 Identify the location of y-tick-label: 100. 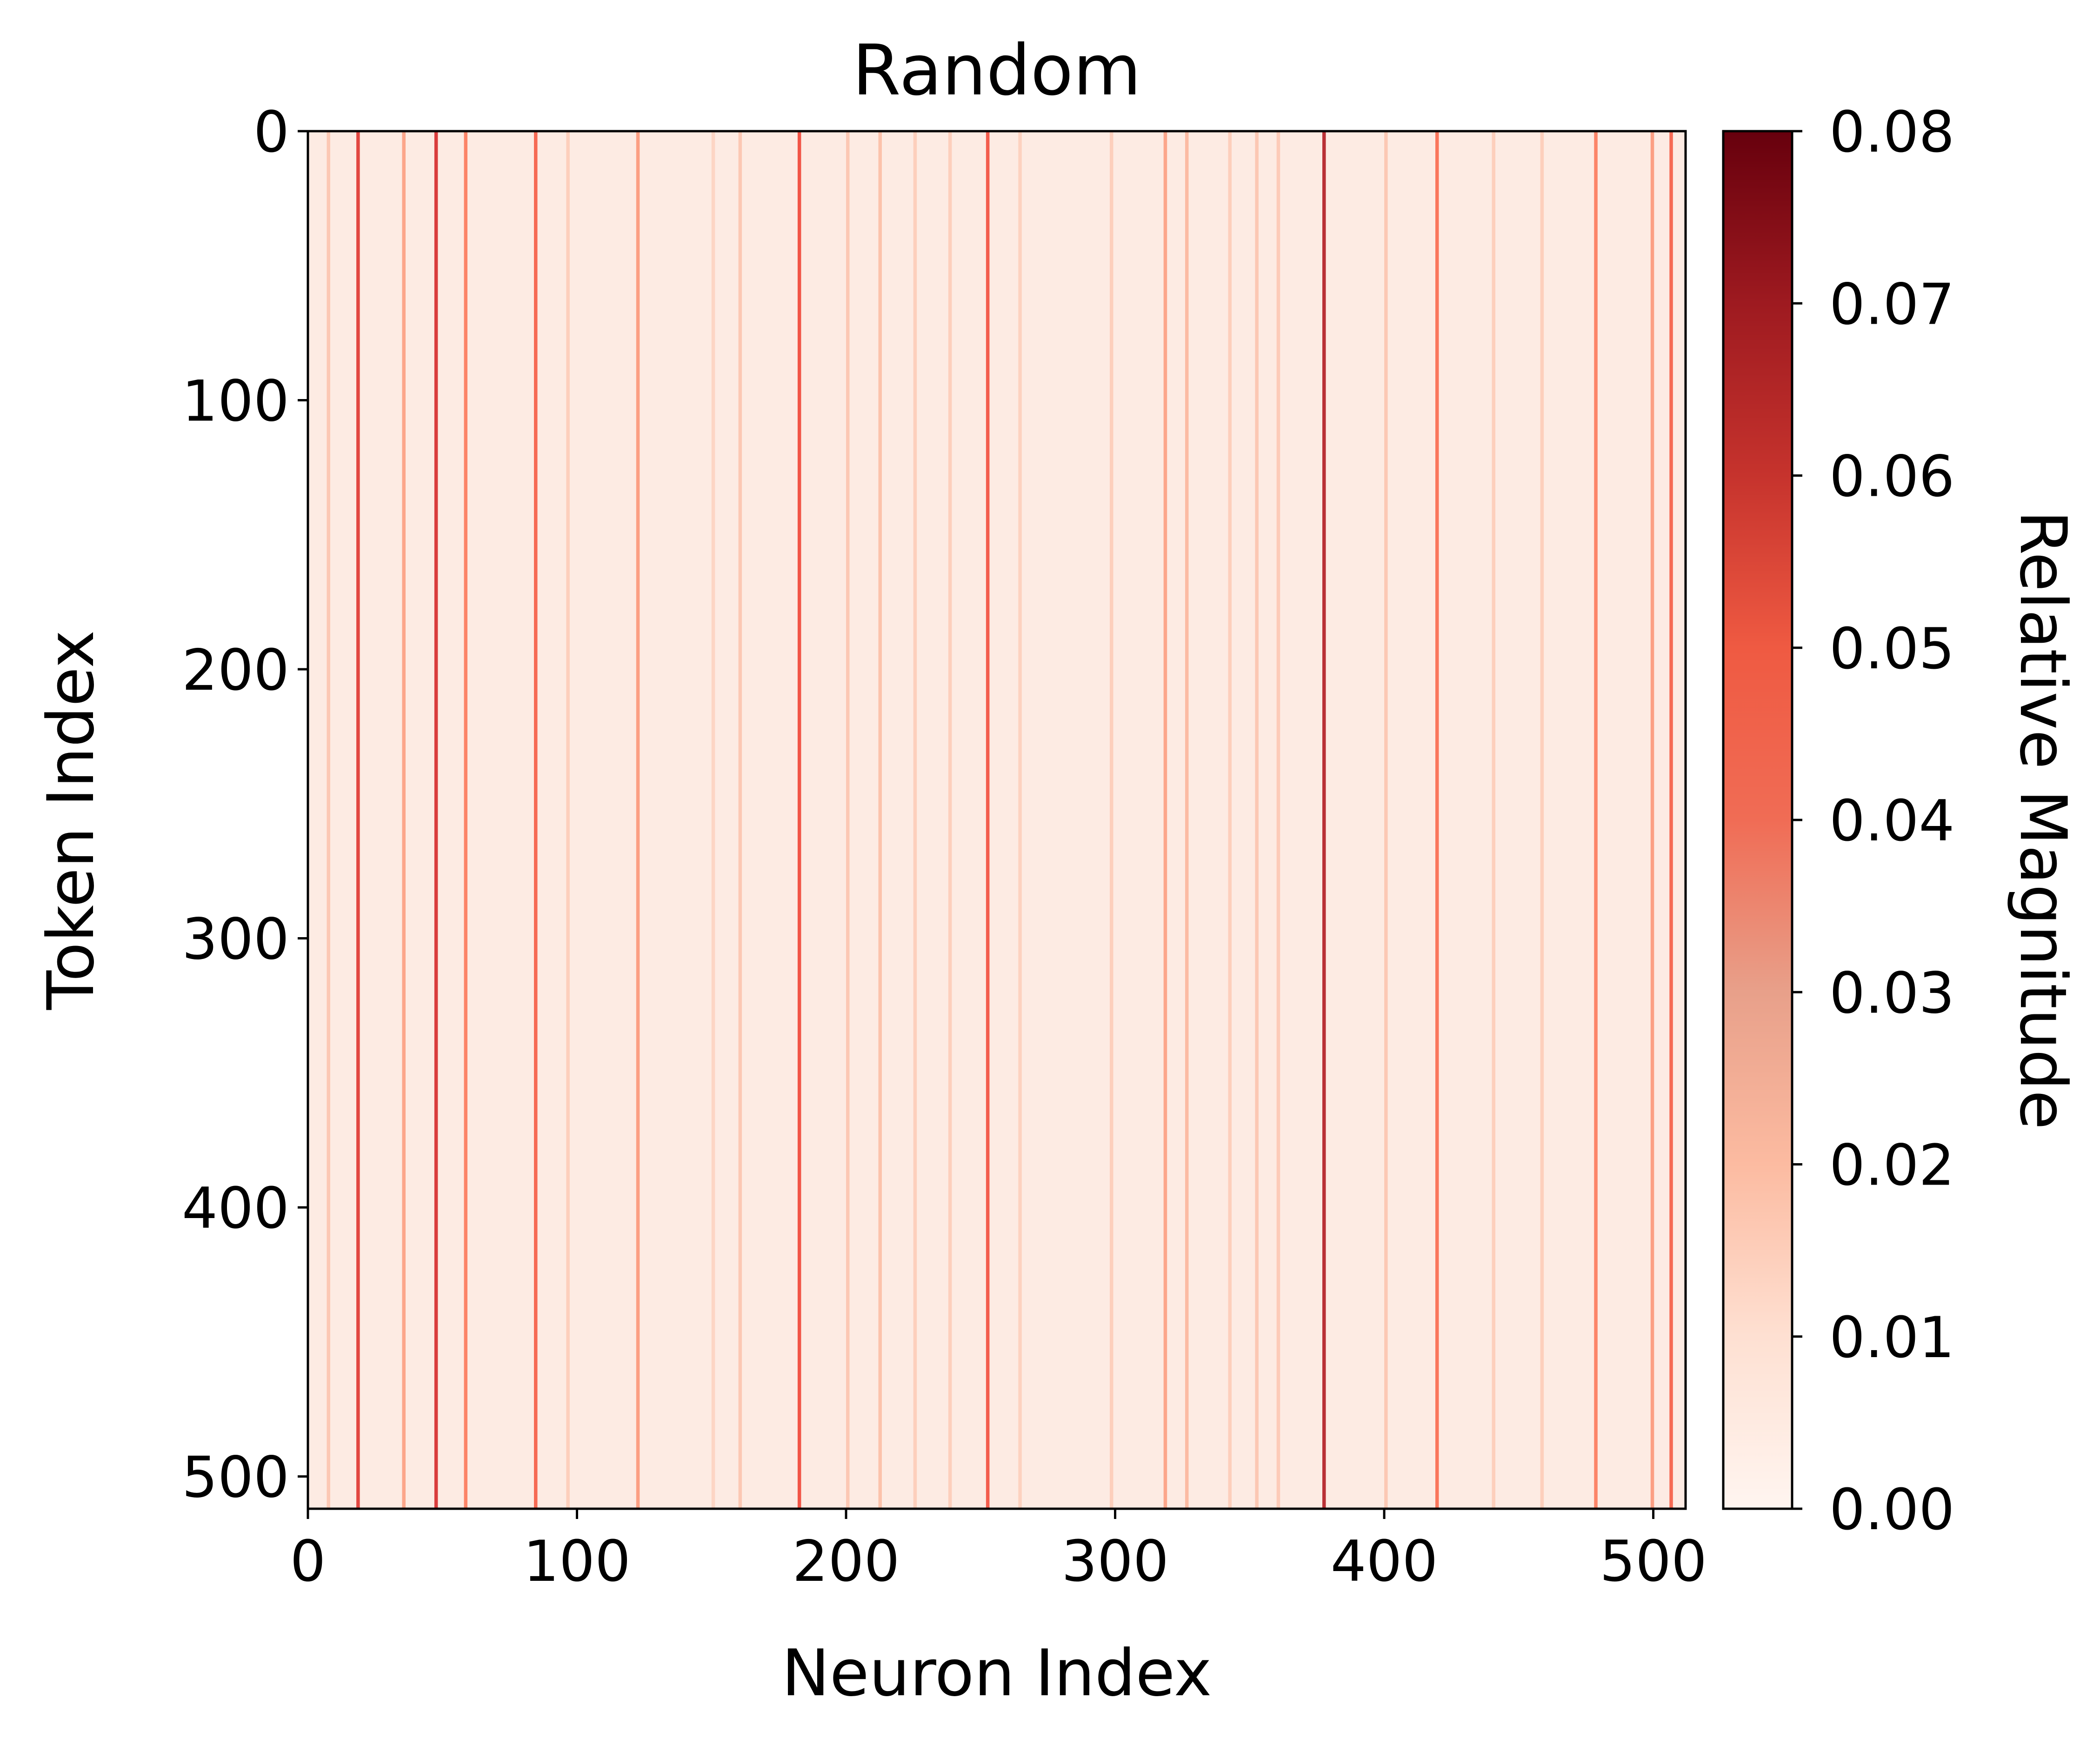
(235, 401).